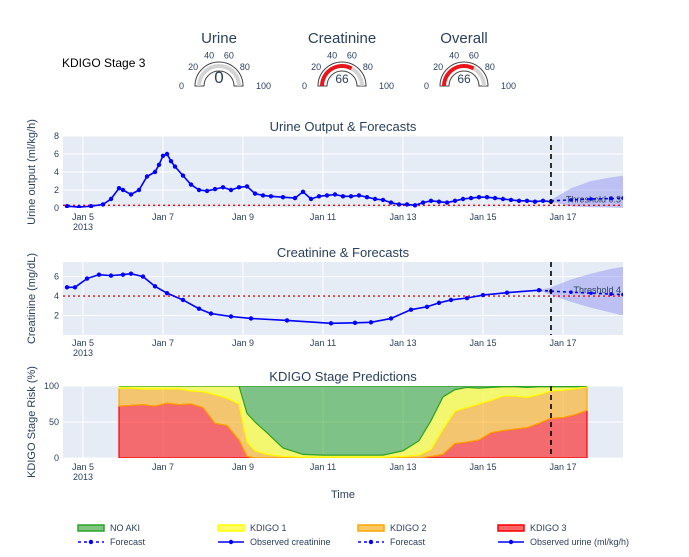  I want to click on legend-item: Observed urine (ml/kg/h), so click(563, 542).